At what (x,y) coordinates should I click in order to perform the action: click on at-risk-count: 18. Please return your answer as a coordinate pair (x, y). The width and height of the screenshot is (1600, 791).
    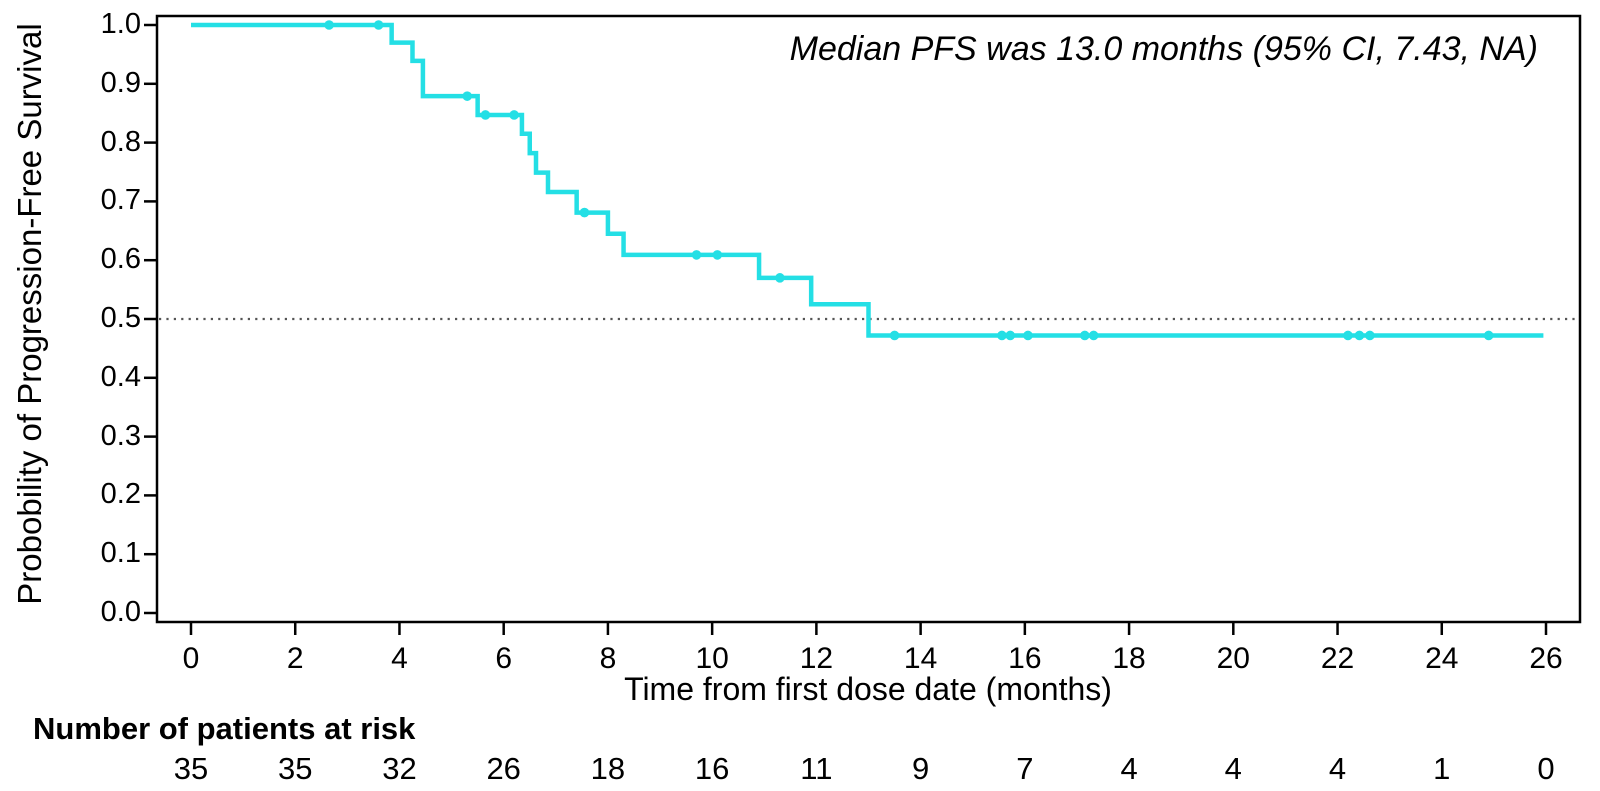
    Looking at the image, I should click on (608, 768).